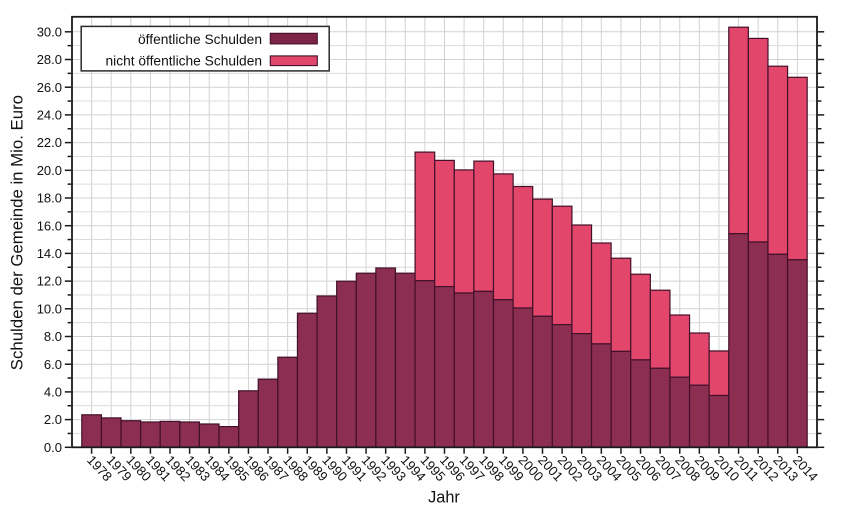 The height and width of the screenshot is (512, 843). I want to click on svg-text: 16.0, so click(49, 225).